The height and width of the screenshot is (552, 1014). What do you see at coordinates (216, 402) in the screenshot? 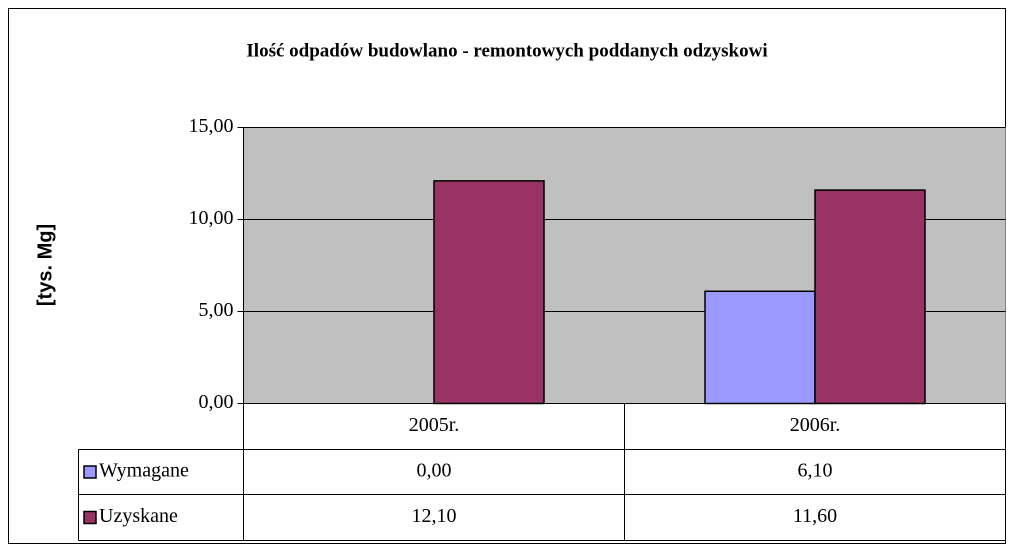
I see `y-tick-label: 0,00` at bounding box center [216, 402].